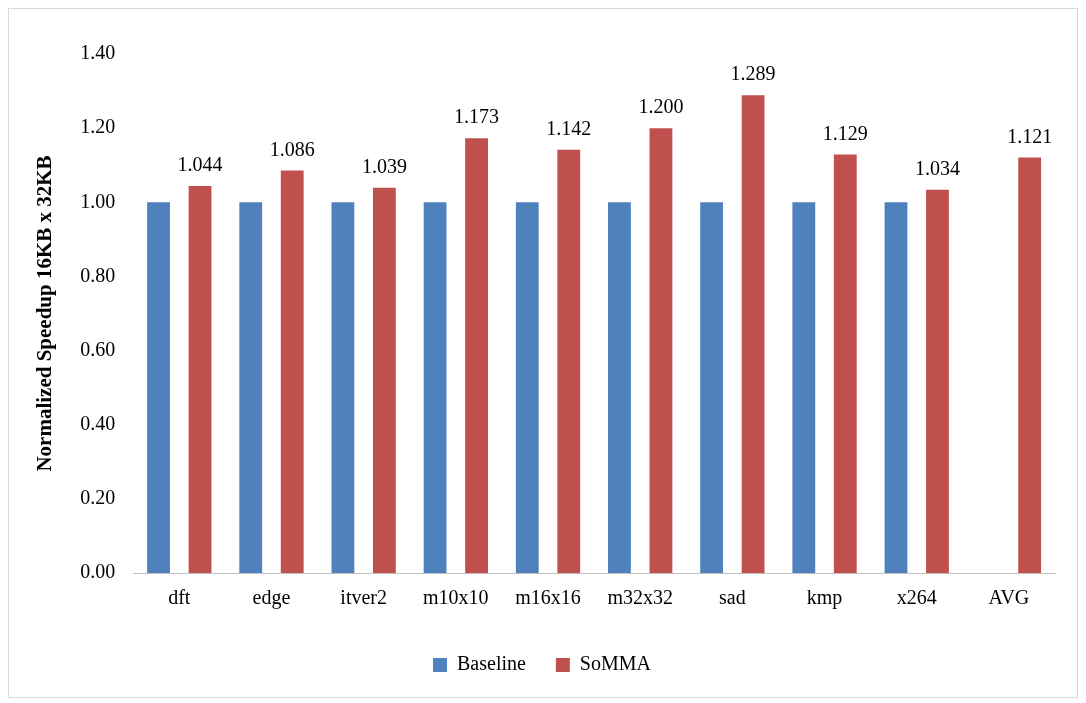  Describe the element at coordinates (98, 274) in the screenshot. I see `y-tick-label: 0.80` at that location.